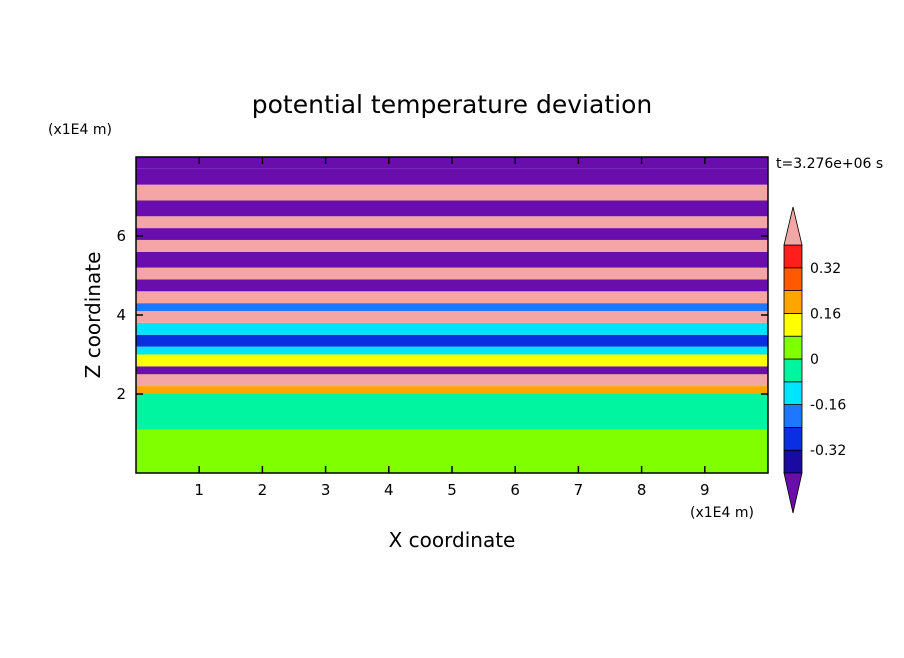 This screenshot has width=904, height=658. I want to click on y-tick-label: 2, so click(121, 394).